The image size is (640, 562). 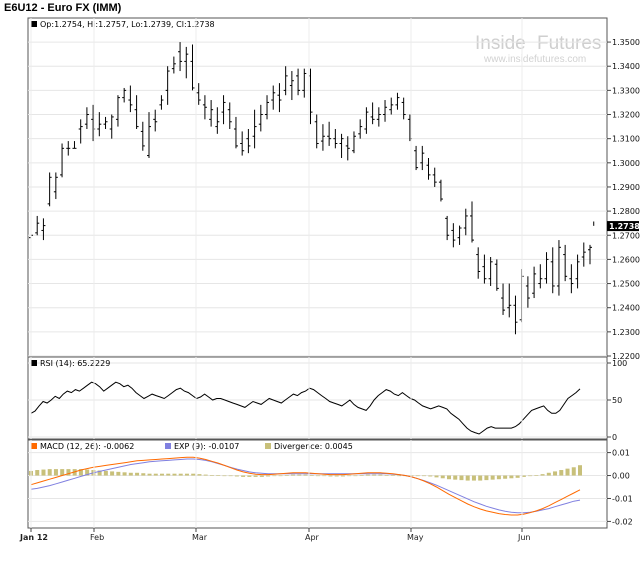 I want to click on macd-tick-label: 0.00, so click(x=621, y=476).